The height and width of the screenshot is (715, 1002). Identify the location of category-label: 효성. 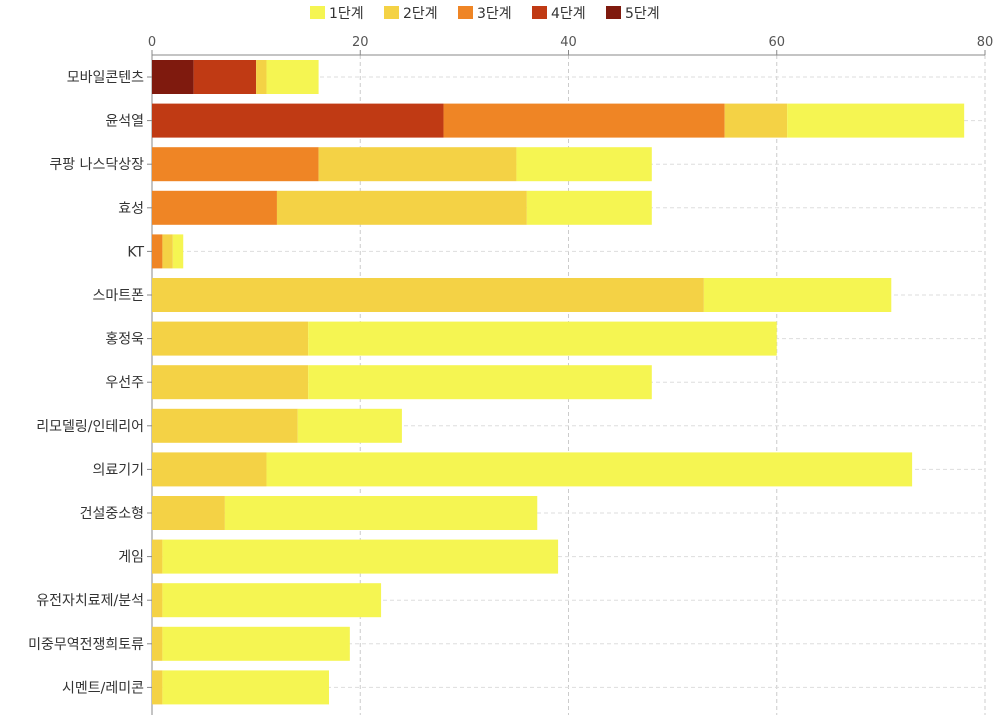
(131, 209).